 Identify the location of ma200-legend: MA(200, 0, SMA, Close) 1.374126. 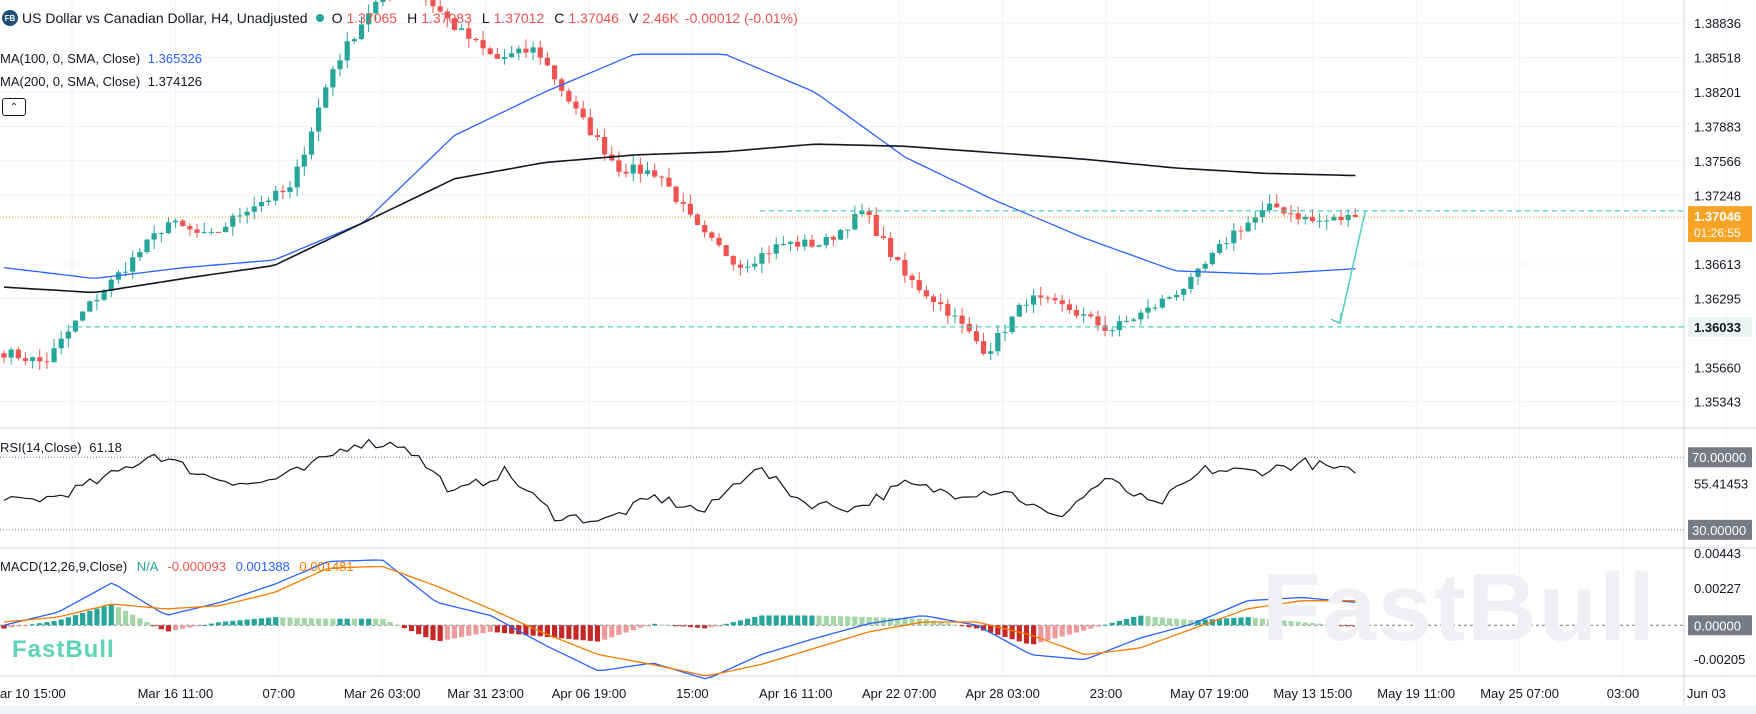
(101, 81).